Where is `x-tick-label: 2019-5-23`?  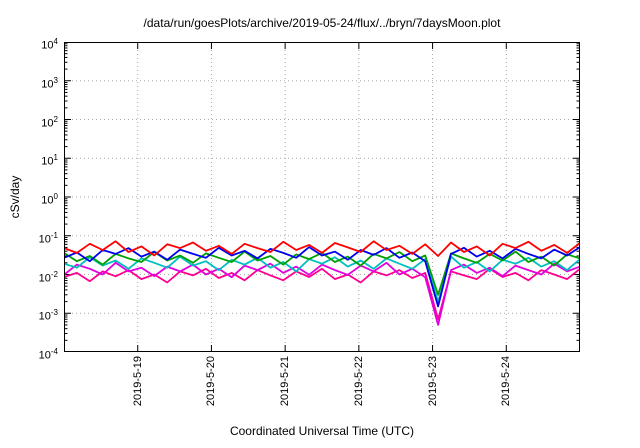 x-tick-label: 2019-5-23 is located at coordinates (432, 381).